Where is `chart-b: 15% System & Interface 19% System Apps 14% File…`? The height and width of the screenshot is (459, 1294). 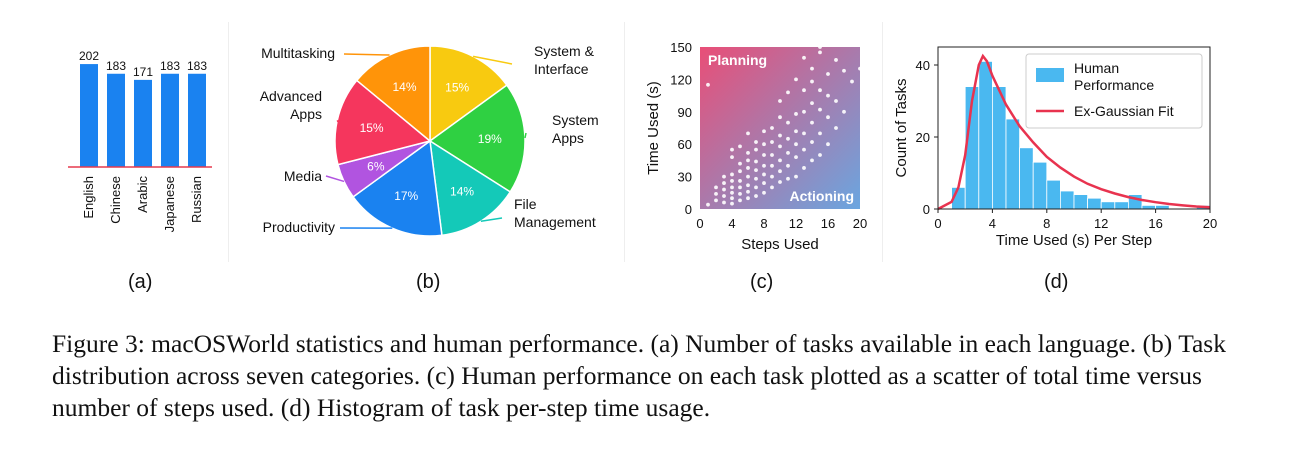 chart-b: 15% System & Interface 19% System Apps 14% File… is located at coordinates (429, 140).